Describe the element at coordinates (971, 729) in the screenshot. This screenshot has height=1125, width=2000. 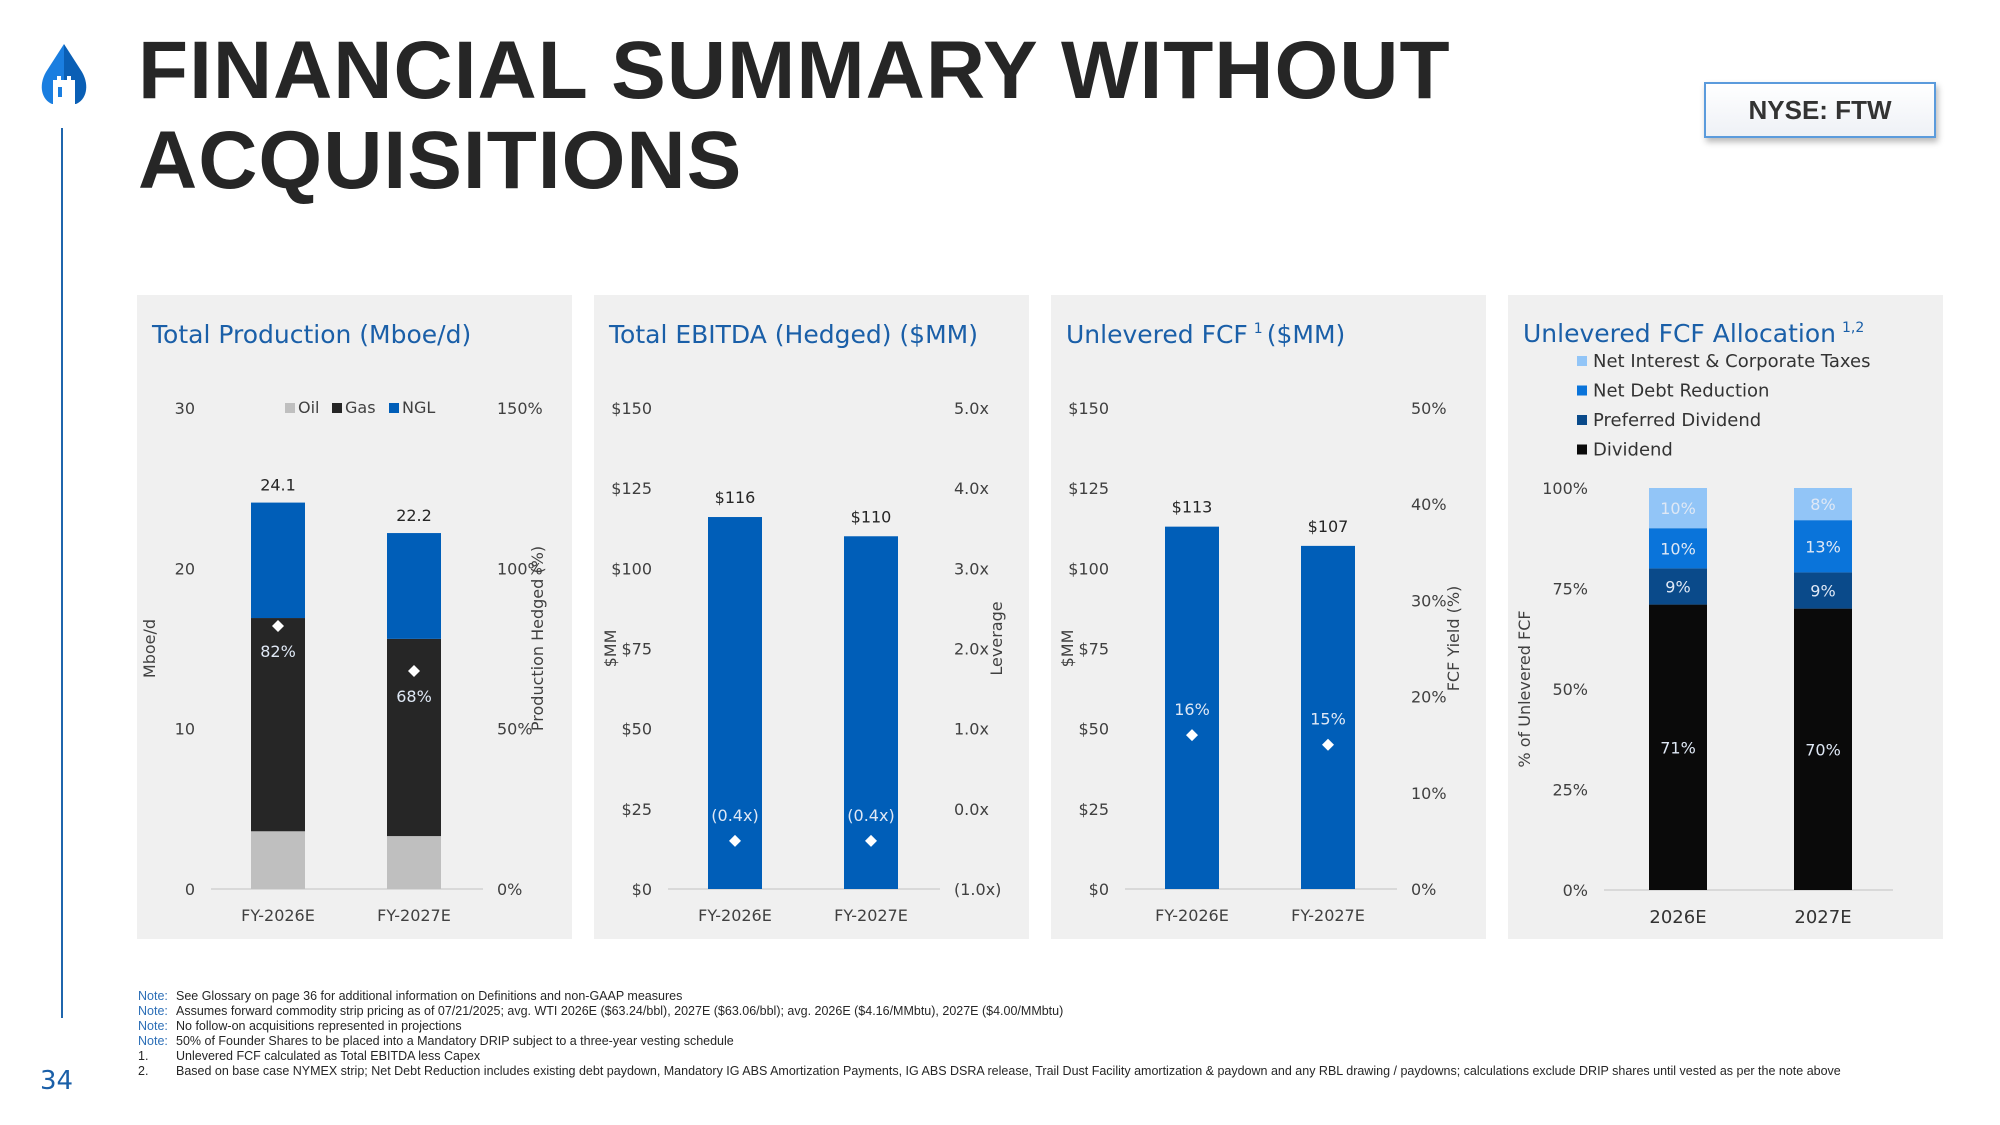
I see `y2-axis-tick-label: 1.0x` at that location.